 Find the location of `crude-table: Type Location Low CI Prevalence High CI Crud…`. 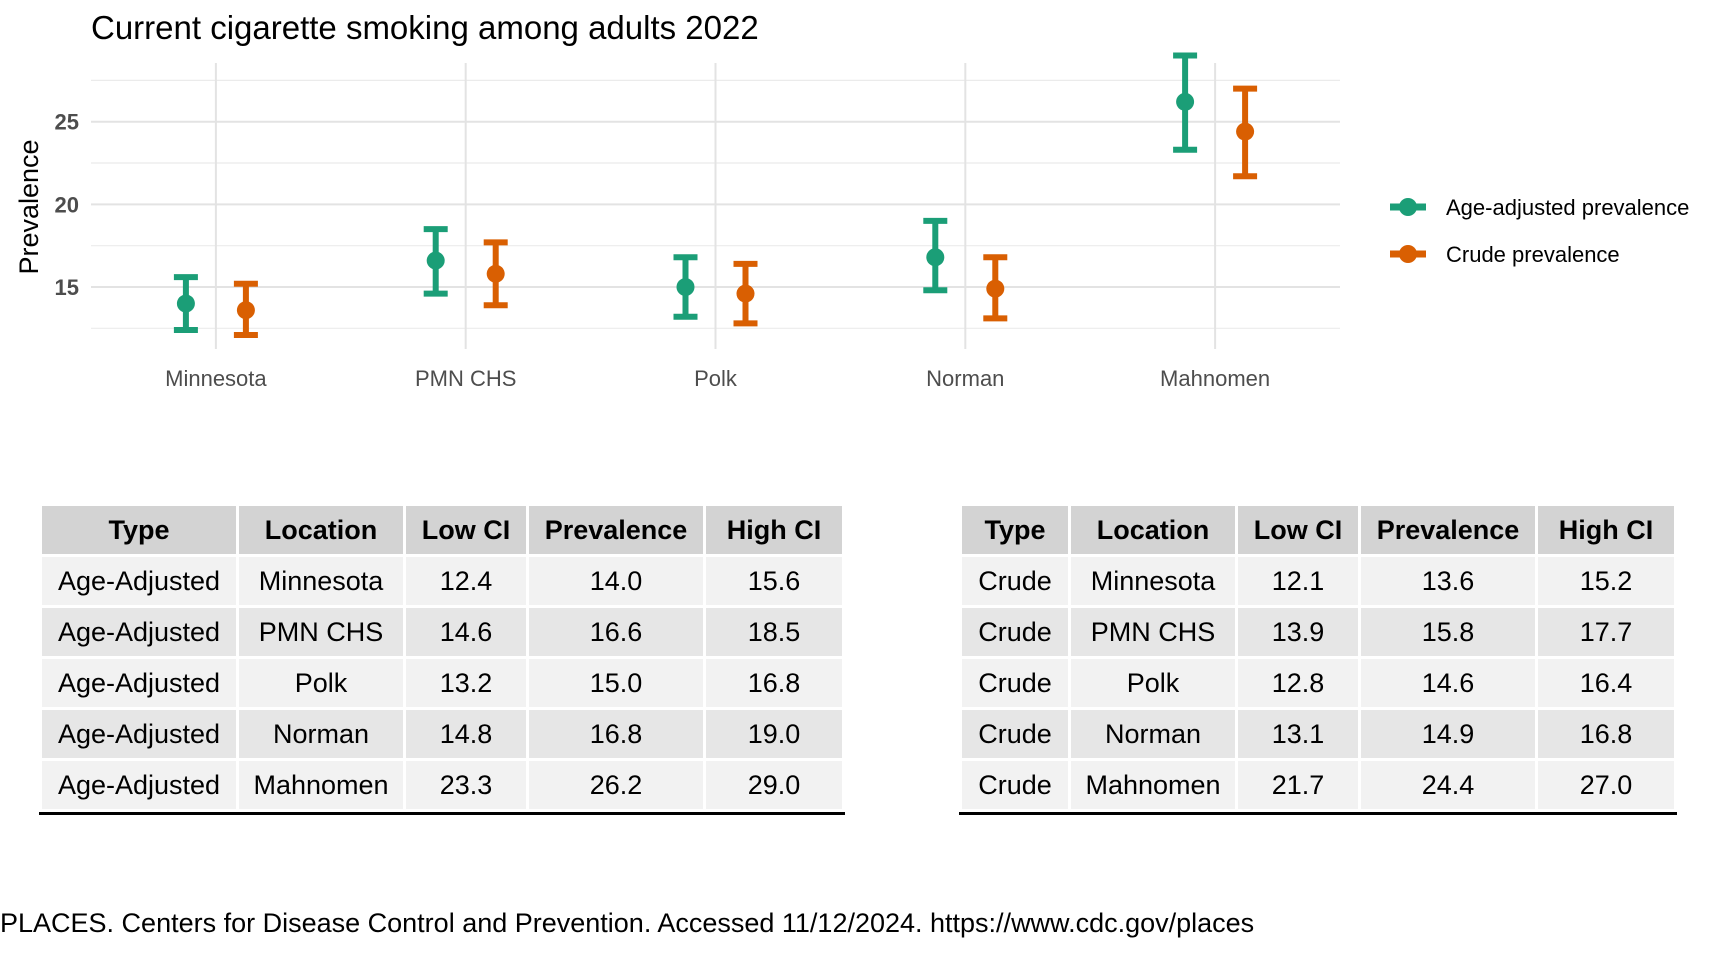

crude-table: Type Location Low CI Prevalence High CI Crud… is located at coordinates (1318, 659).